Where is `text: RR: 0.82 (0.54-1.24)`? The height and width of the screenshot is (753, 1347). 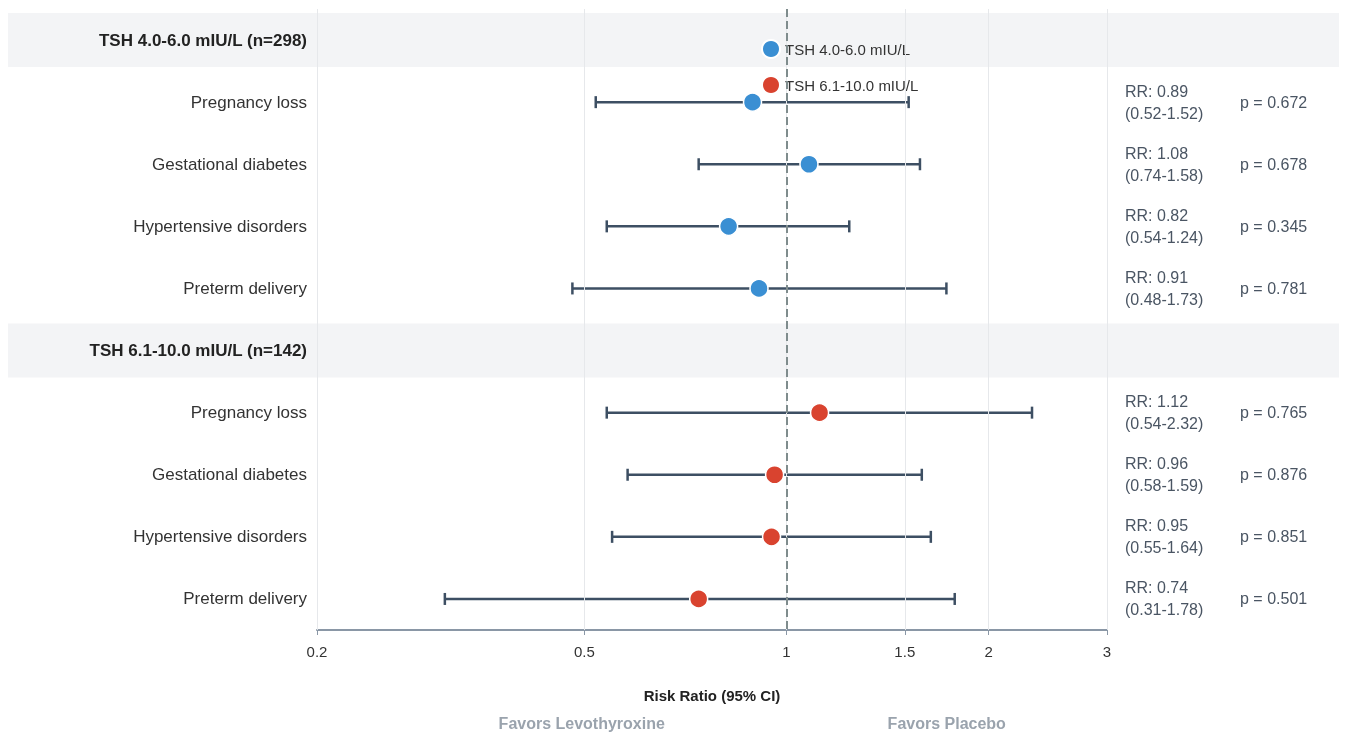
text: RR: 0.82 (0.54-1.24) is located at coordinates (1164, 226).